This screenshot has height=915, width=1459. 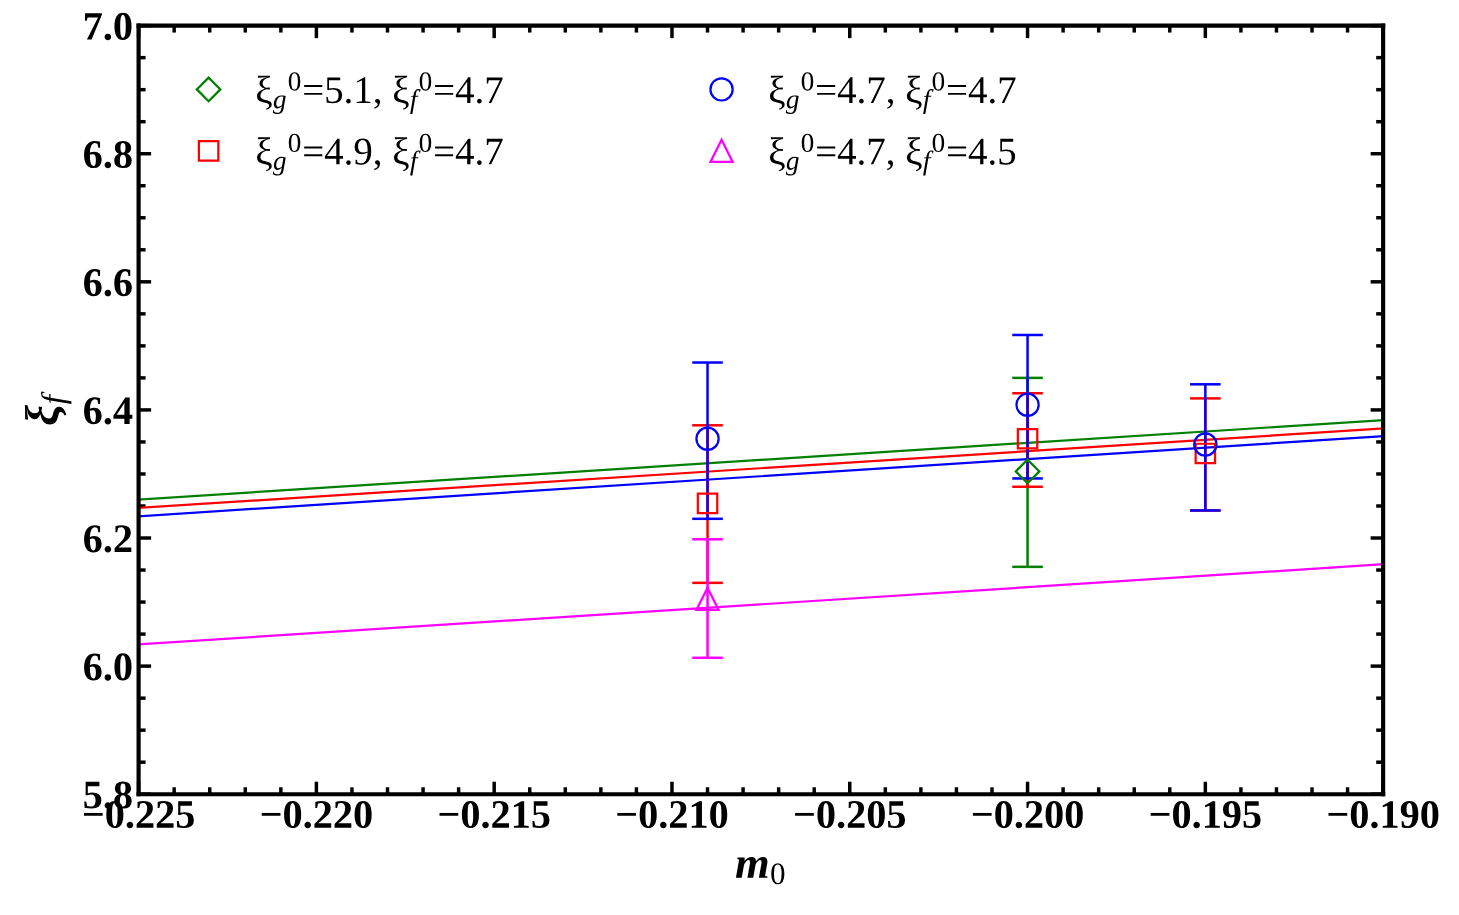 I want to click on legend-label: ξ$_{g}$$^{0}$=4.7, ξ$_{f}$$^{0}$=4.5, so click(x=892, y=154).